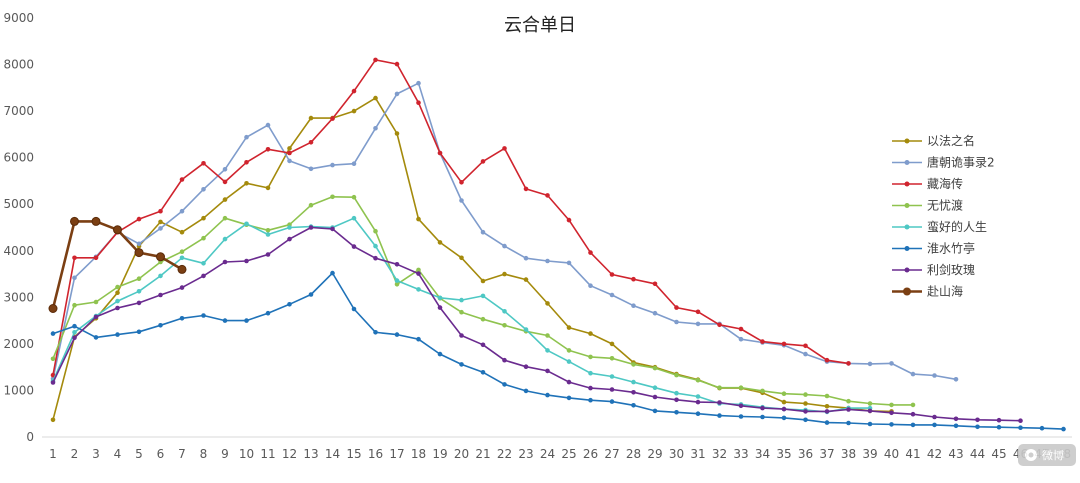  Describe the element at coordinates (568, 454) in the screenshot. I see `x-tick-label: 25` at that location.